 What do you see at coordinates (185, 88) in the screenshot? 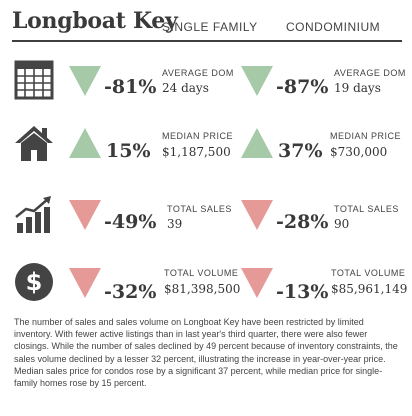
I see `sf-dom-value: 24 days` at bounding box center [185, 88].